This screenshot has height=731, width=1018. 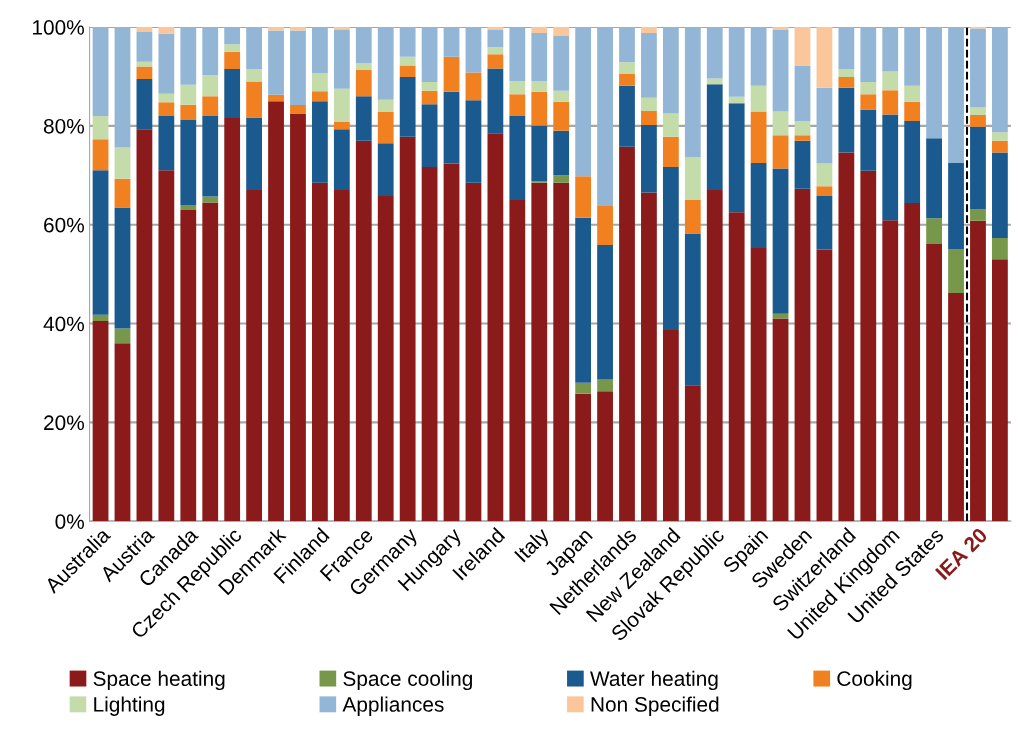 I want to click on legend-label: Cooking, so click(x=874, y=680).